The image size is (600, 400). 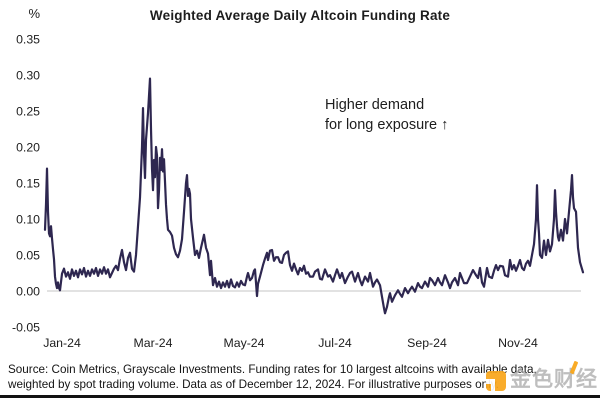 What do you see at coordinates (375, 105) in the screenshot?
I see `annotation-line-1: Higher demand` at bounding box center [375, 105].